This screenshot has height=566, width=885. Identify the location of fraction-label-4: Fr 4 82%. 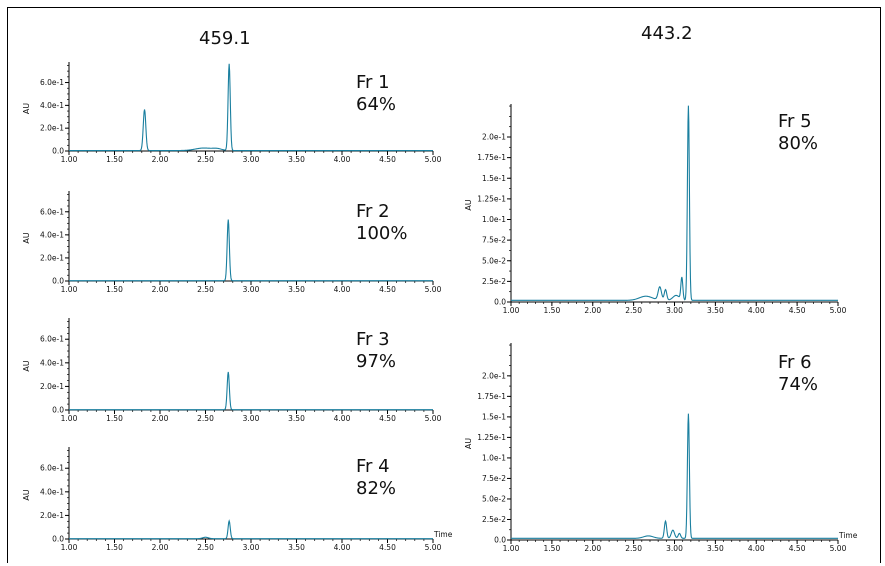
(376, 478).